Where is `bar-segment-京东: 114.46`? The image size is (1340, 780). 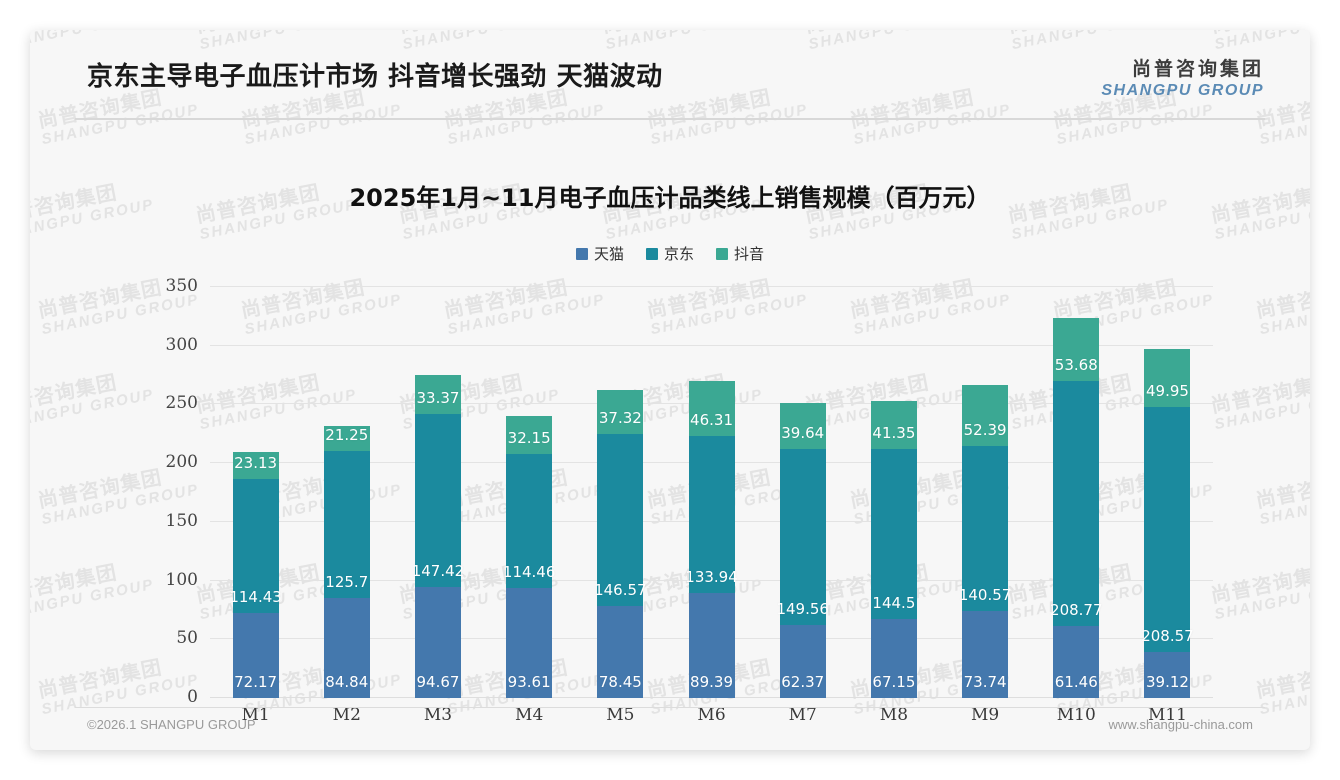
bar-segment-京东: 114.46 is located at coordinates (529, 521).